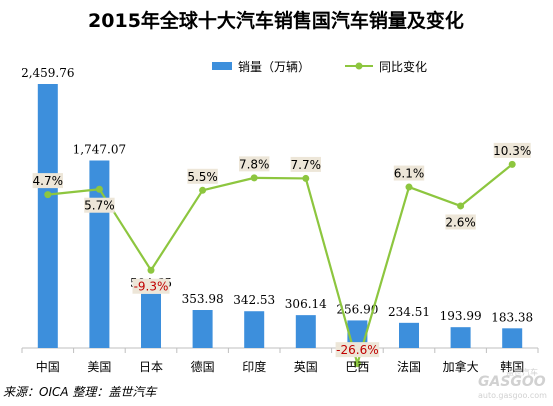  I want to click on category-label: 韩国, so click(512, 366).